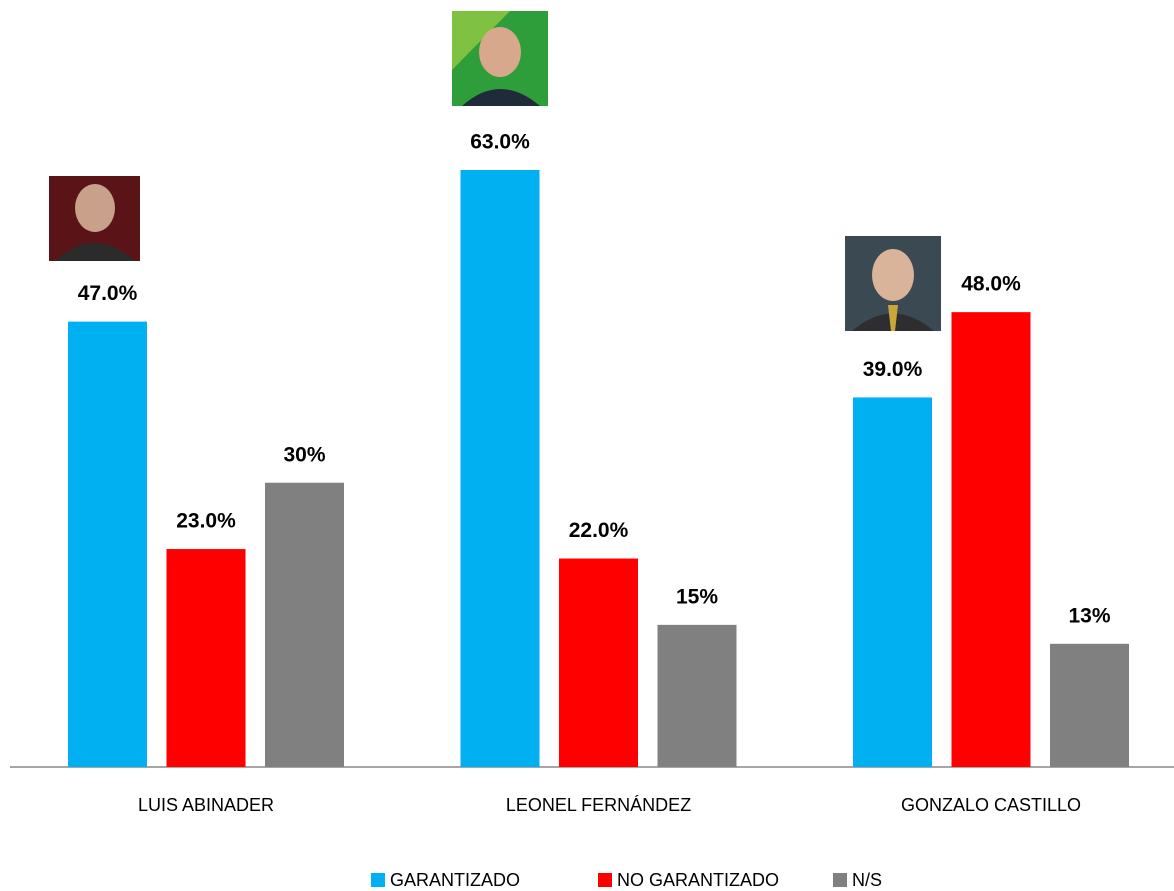 This screenshot has height=891, width=1174. I want to click on data-label: 39.0%, so click(893, 369).